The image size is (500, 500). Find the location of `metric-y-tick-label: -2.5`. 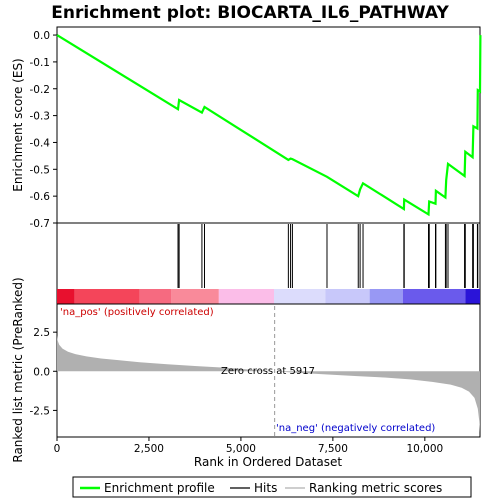

metric-y-tick-label: -2.5 is located at coordinates (40, 411).